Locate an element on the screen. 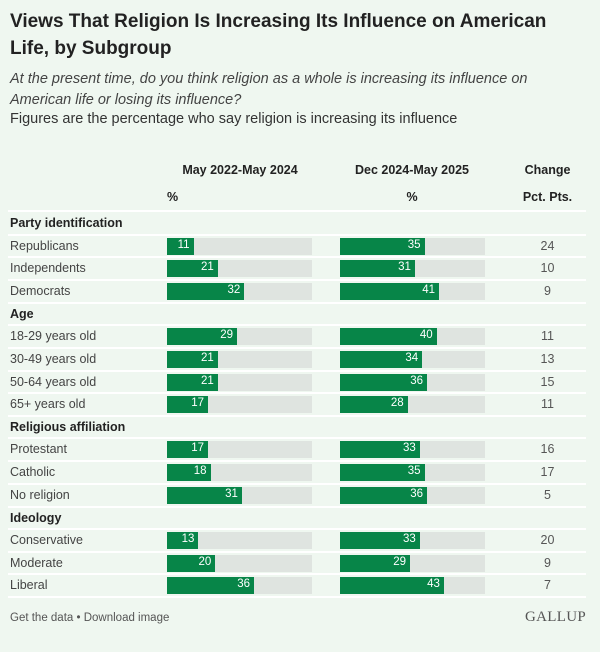 Image resolution: width=600 pixels, height=652 pixels. bar-value-label: 35 is located at coordinates (414, 471).